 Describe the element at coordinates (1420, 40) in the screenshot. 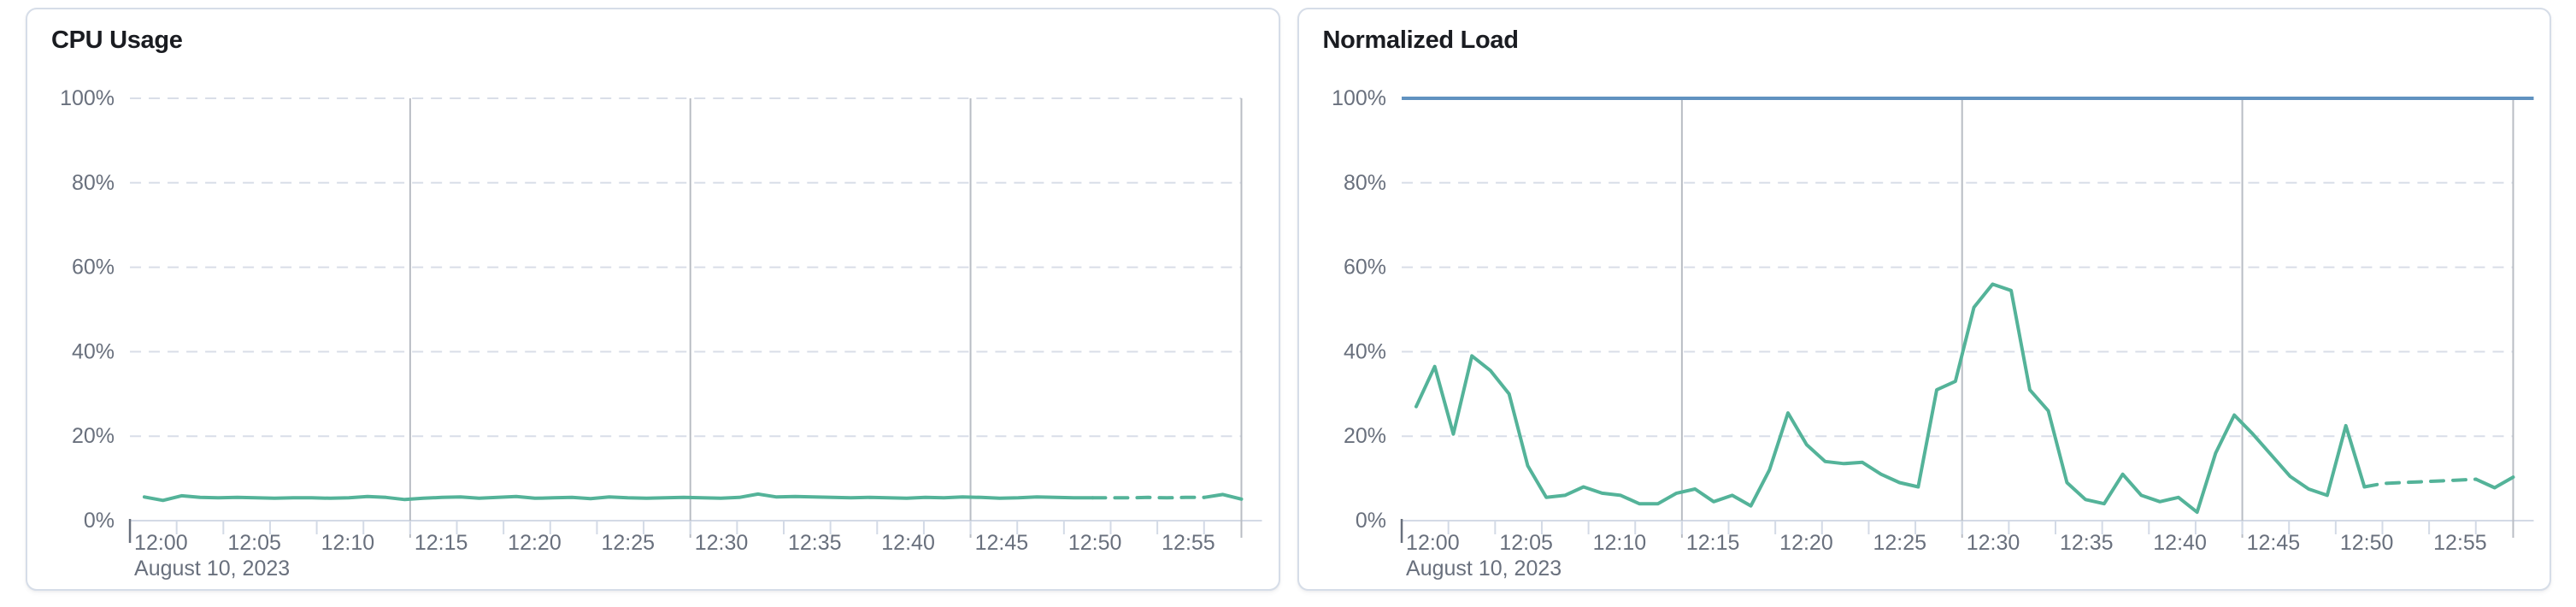

I see `panel-title: Normalized Load` at that location.